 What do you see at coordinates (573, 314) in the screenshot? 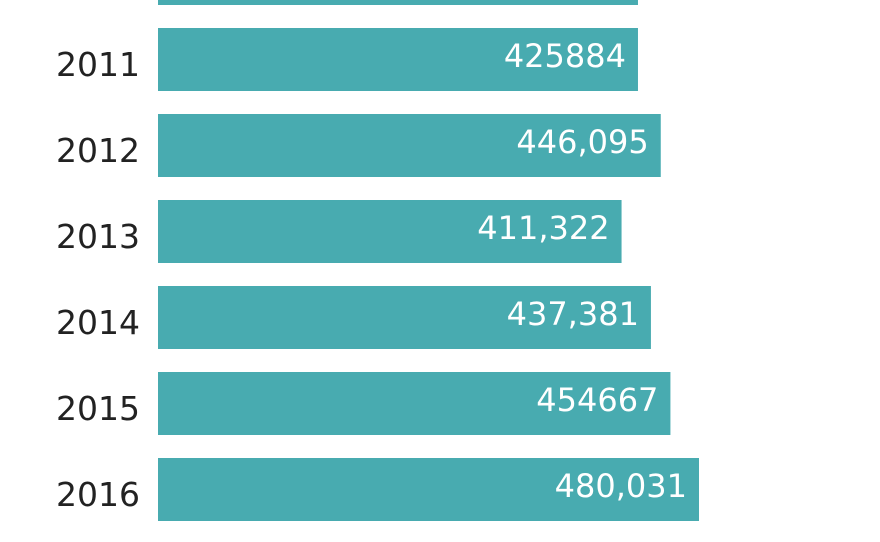
I see `value-label-2014: 437,381` at bounding box center [573, 314].